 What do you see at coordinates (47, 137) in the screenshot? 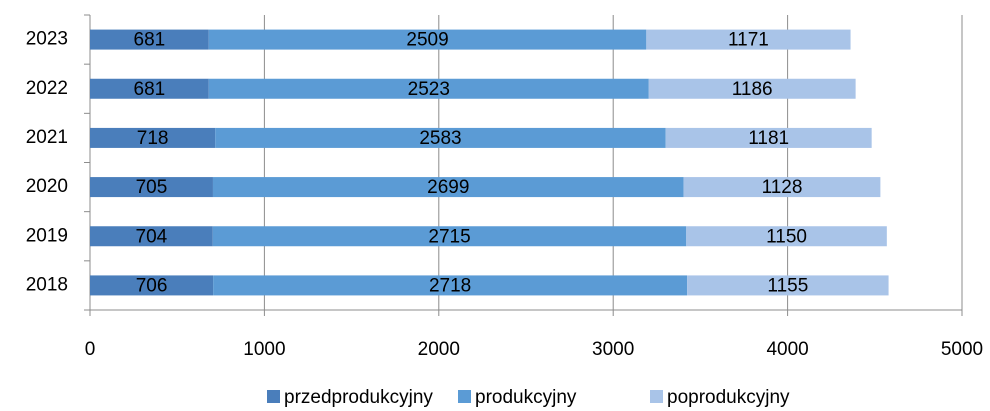
I see `y-tick-label: 2021` at bounding box center [47, 137].